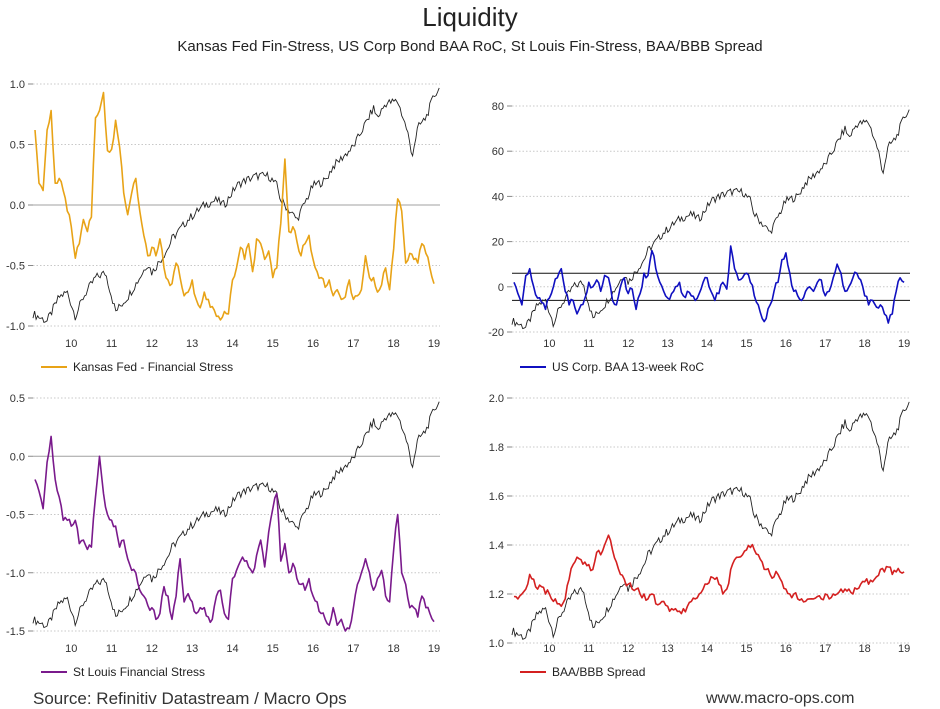 Image resolution: width=940 pixels, height=709 pixels. I want to click on source-note: Source: Refinitiv Datastream / Macro Ops, so click(190, 698).